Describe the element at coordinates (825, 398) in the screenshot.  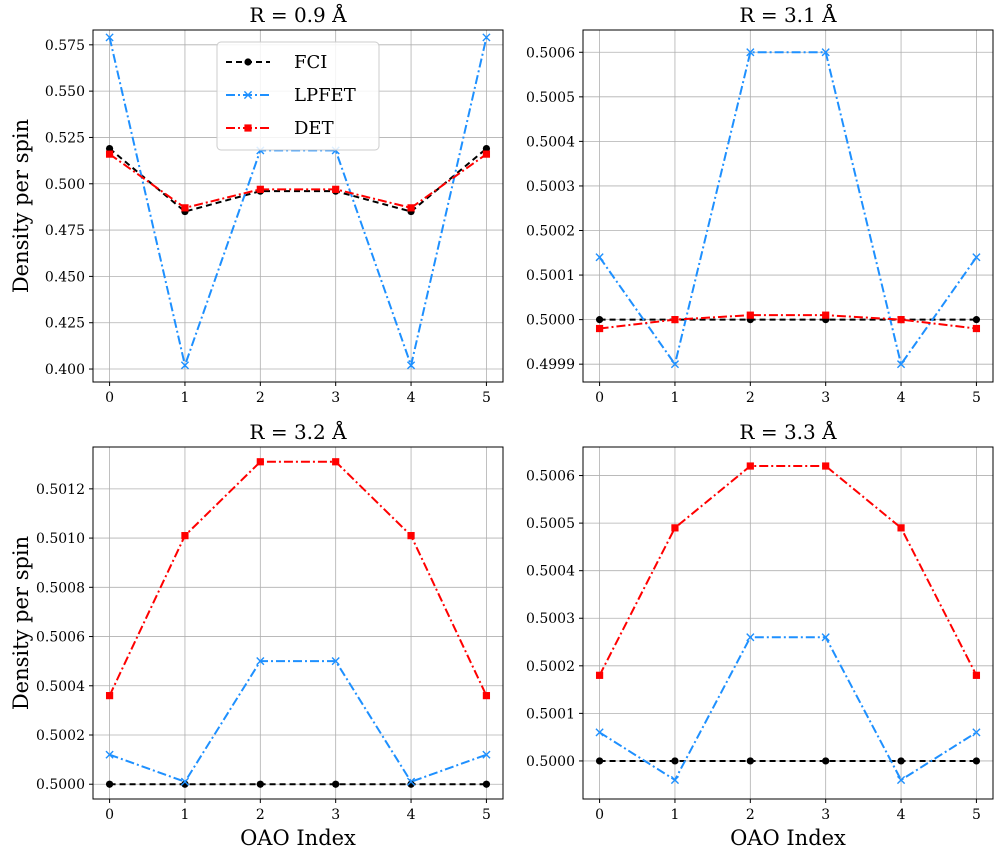
I see `x-tick-label: 3` at that location.